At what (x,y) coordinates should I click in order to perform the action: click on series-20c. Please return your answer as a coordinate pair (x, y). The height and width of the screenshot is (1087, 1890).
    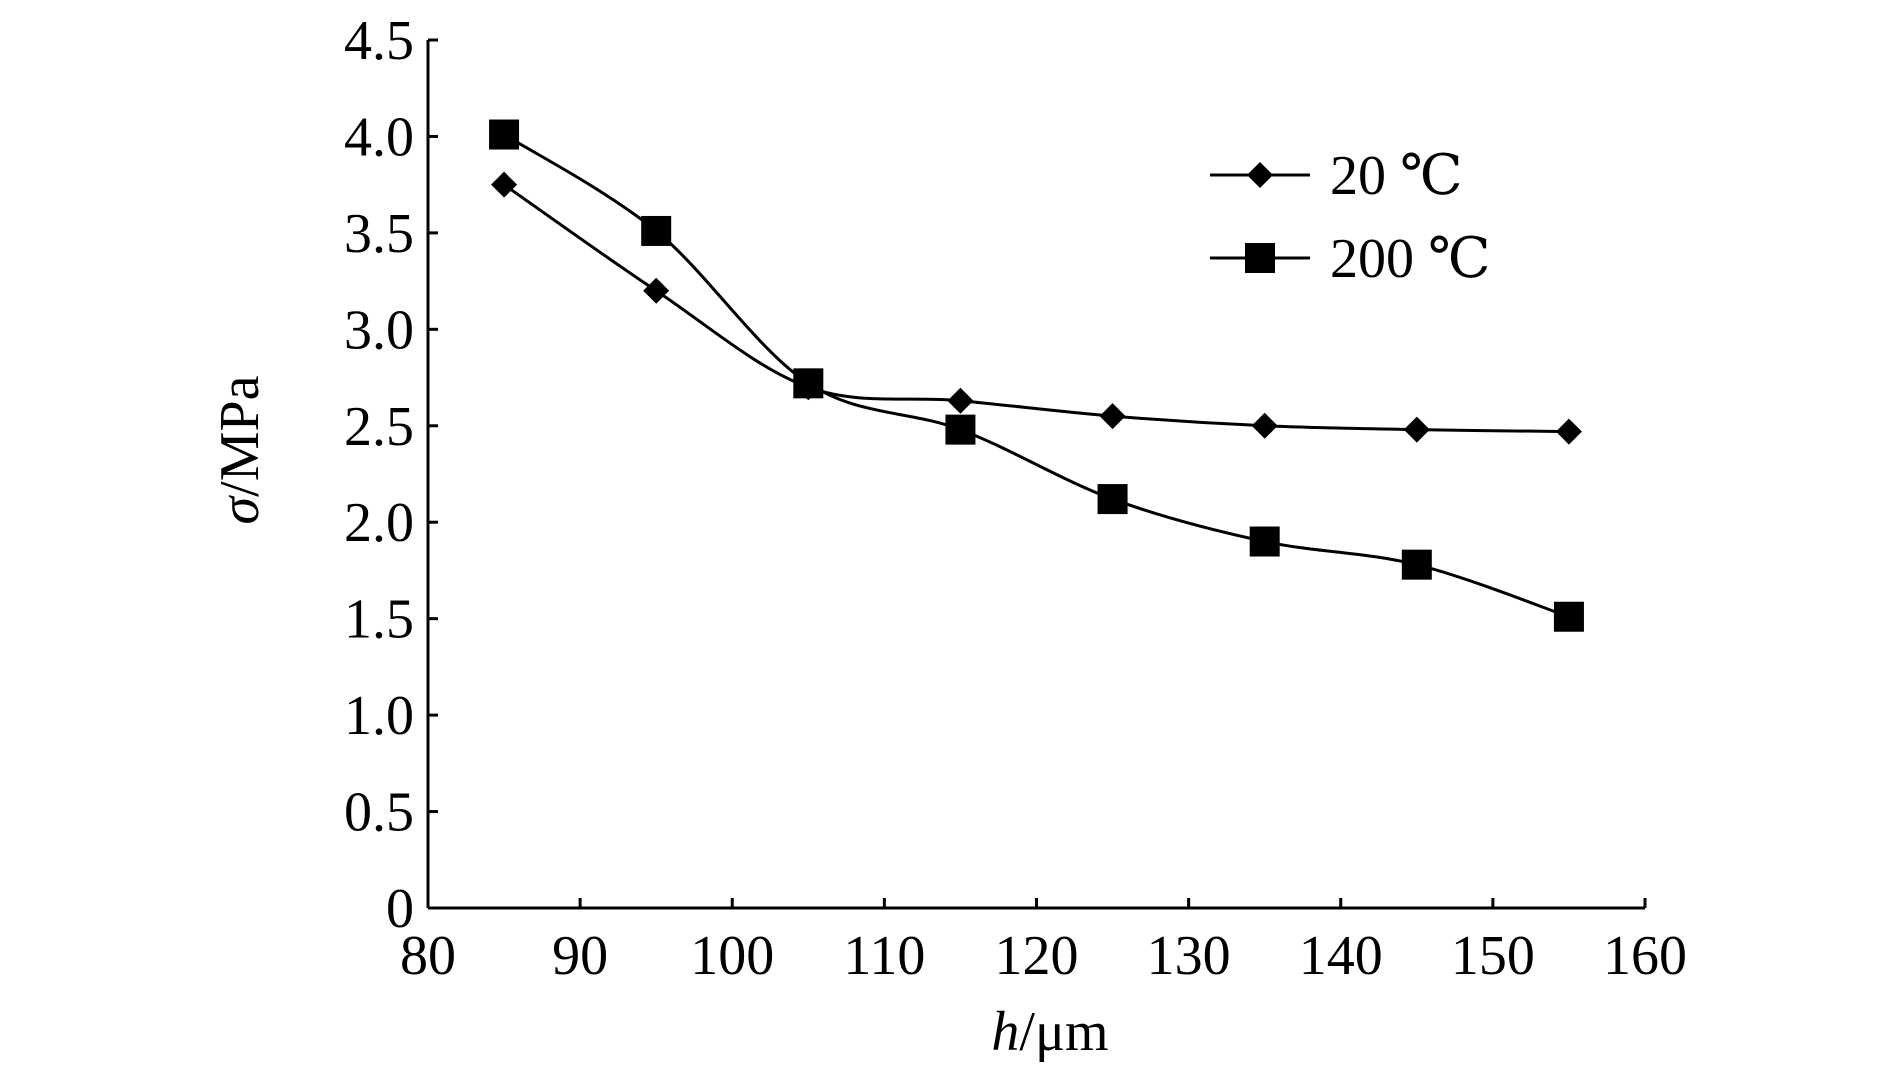
    Looking at the image, I should click on (1036, 308).